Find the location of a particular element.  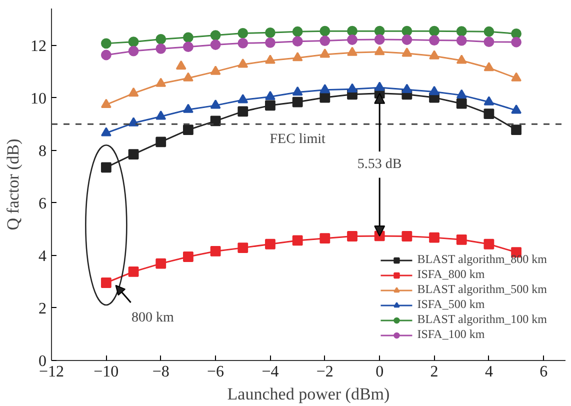

x-tick-label: 0 is located at coordinates (380, 372).